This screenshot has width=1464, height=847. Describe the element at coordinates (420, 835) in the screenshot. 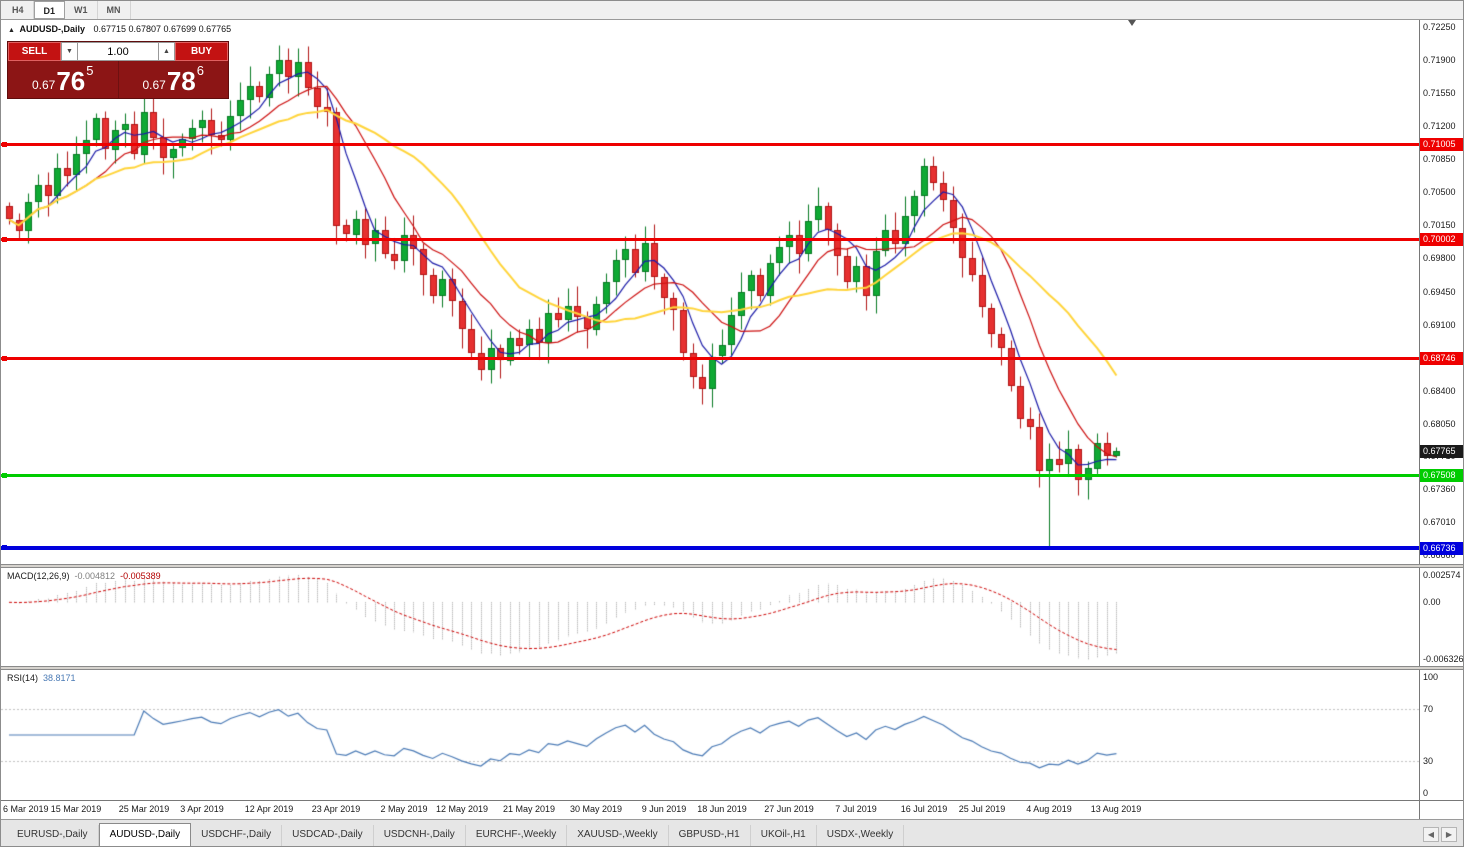

I see `chart-tab-usdcnh-daily: USDCNH-,Daily` at that location.